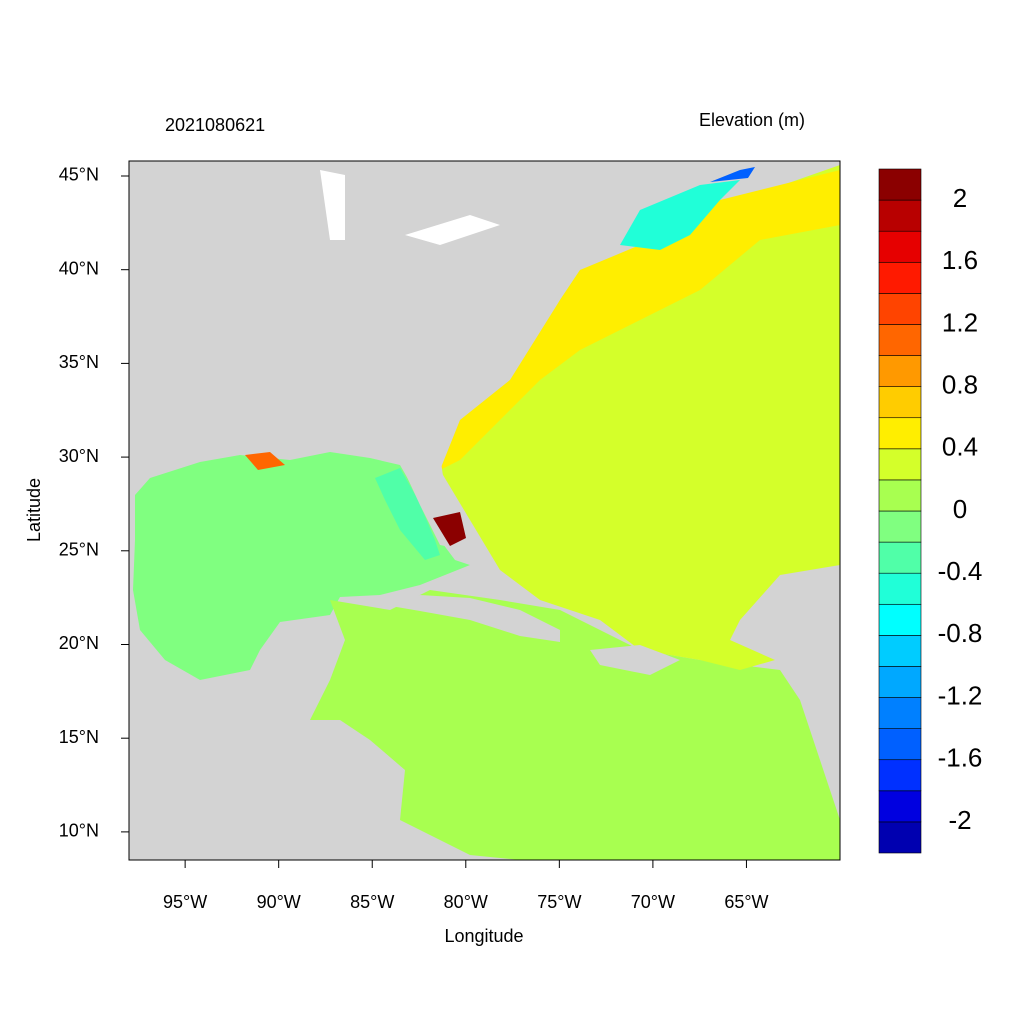 This screenshot has width=1024, height=1024. I want to click on caribbean, so click(575, 725).